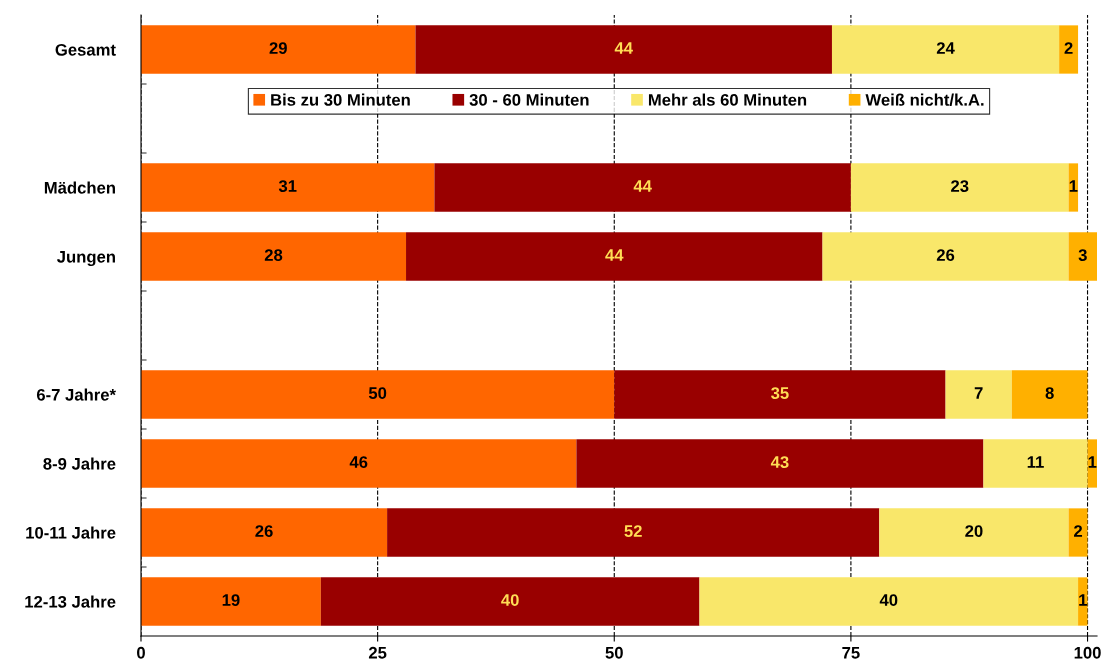 The width and height of the screenshot is (1117, 668). I want to click on data-label: 3, so click(1082, 255).